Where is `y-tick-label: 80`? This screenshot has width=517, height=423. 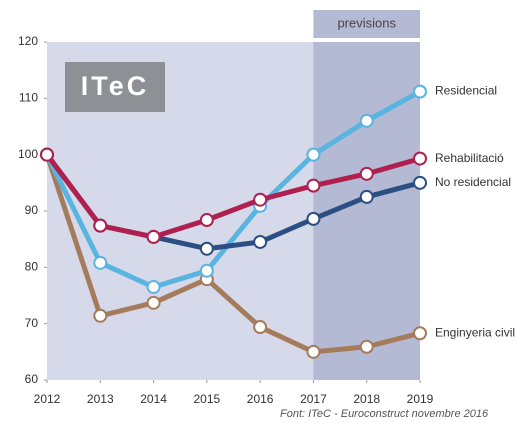
y-tick-label: 80 is located at coordinates (32, 267).